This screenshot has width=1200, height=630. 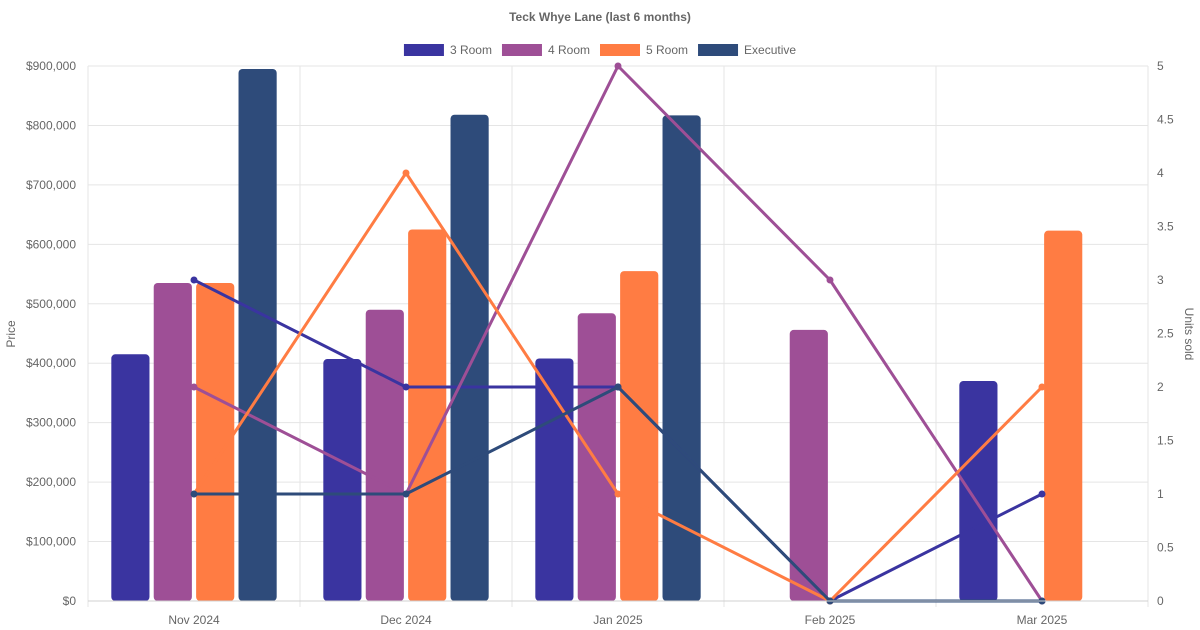 What do you see at coordinates (1165, 120) in the screenshot?
I see `y2-tick-label: 4.5` at bounding box center [1165, 120].